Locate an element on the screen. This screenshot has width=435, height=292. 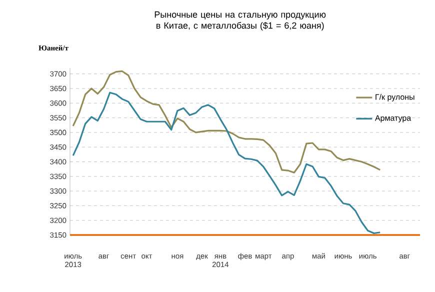
chart-title: Рыночные цены на стальную продукцию в Китае, с металлобазы ($1 = 6,2 юаня) is located at coordinates (240, 20).